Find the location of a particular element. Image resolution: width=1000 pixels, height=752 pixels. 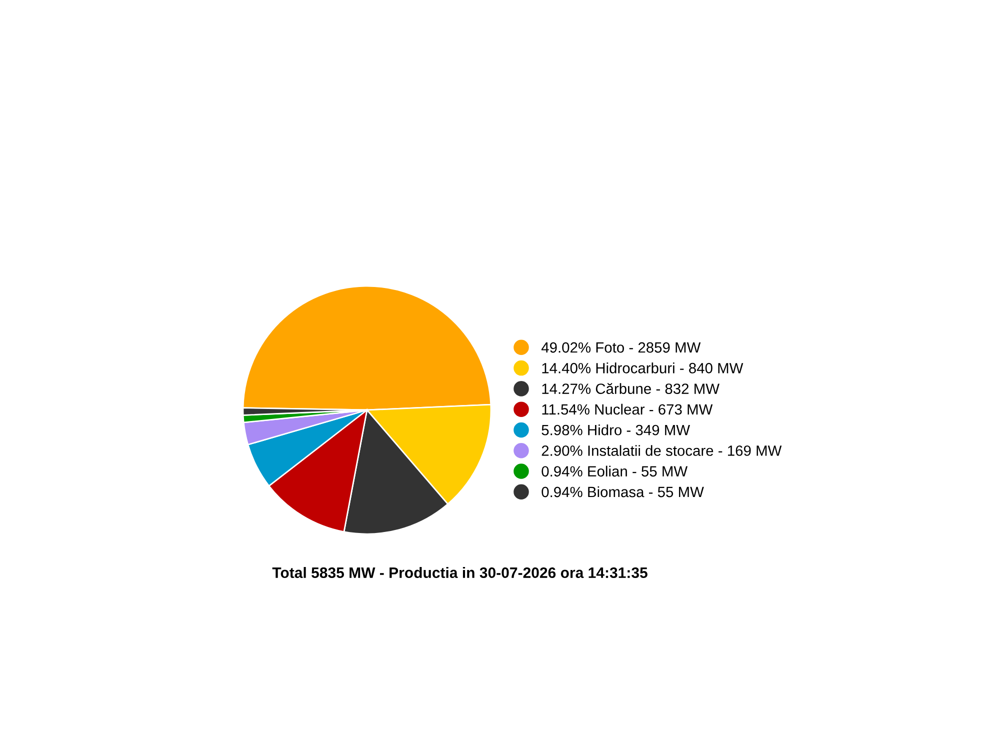

legend-label: 14.40% Hidrocarburi - 840 MW is located at coordinates (643, 368).